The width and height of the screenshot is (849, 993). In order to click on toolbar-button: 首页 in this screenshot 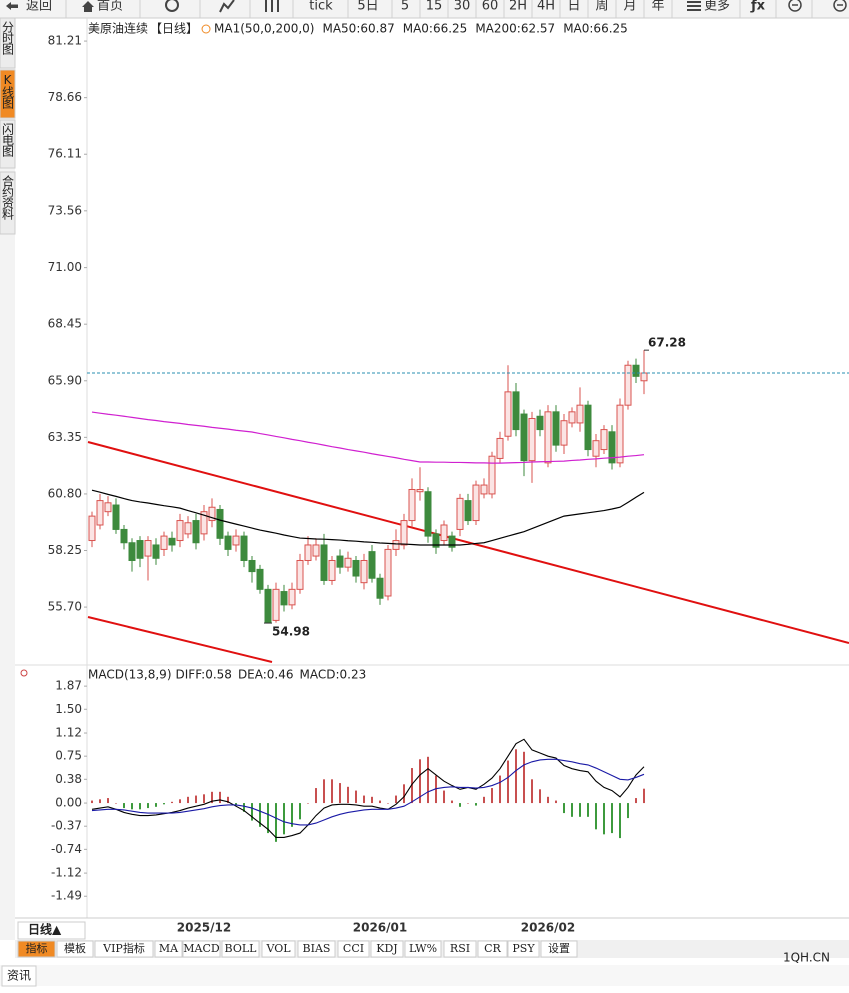, I will do `click(110, 7)`.